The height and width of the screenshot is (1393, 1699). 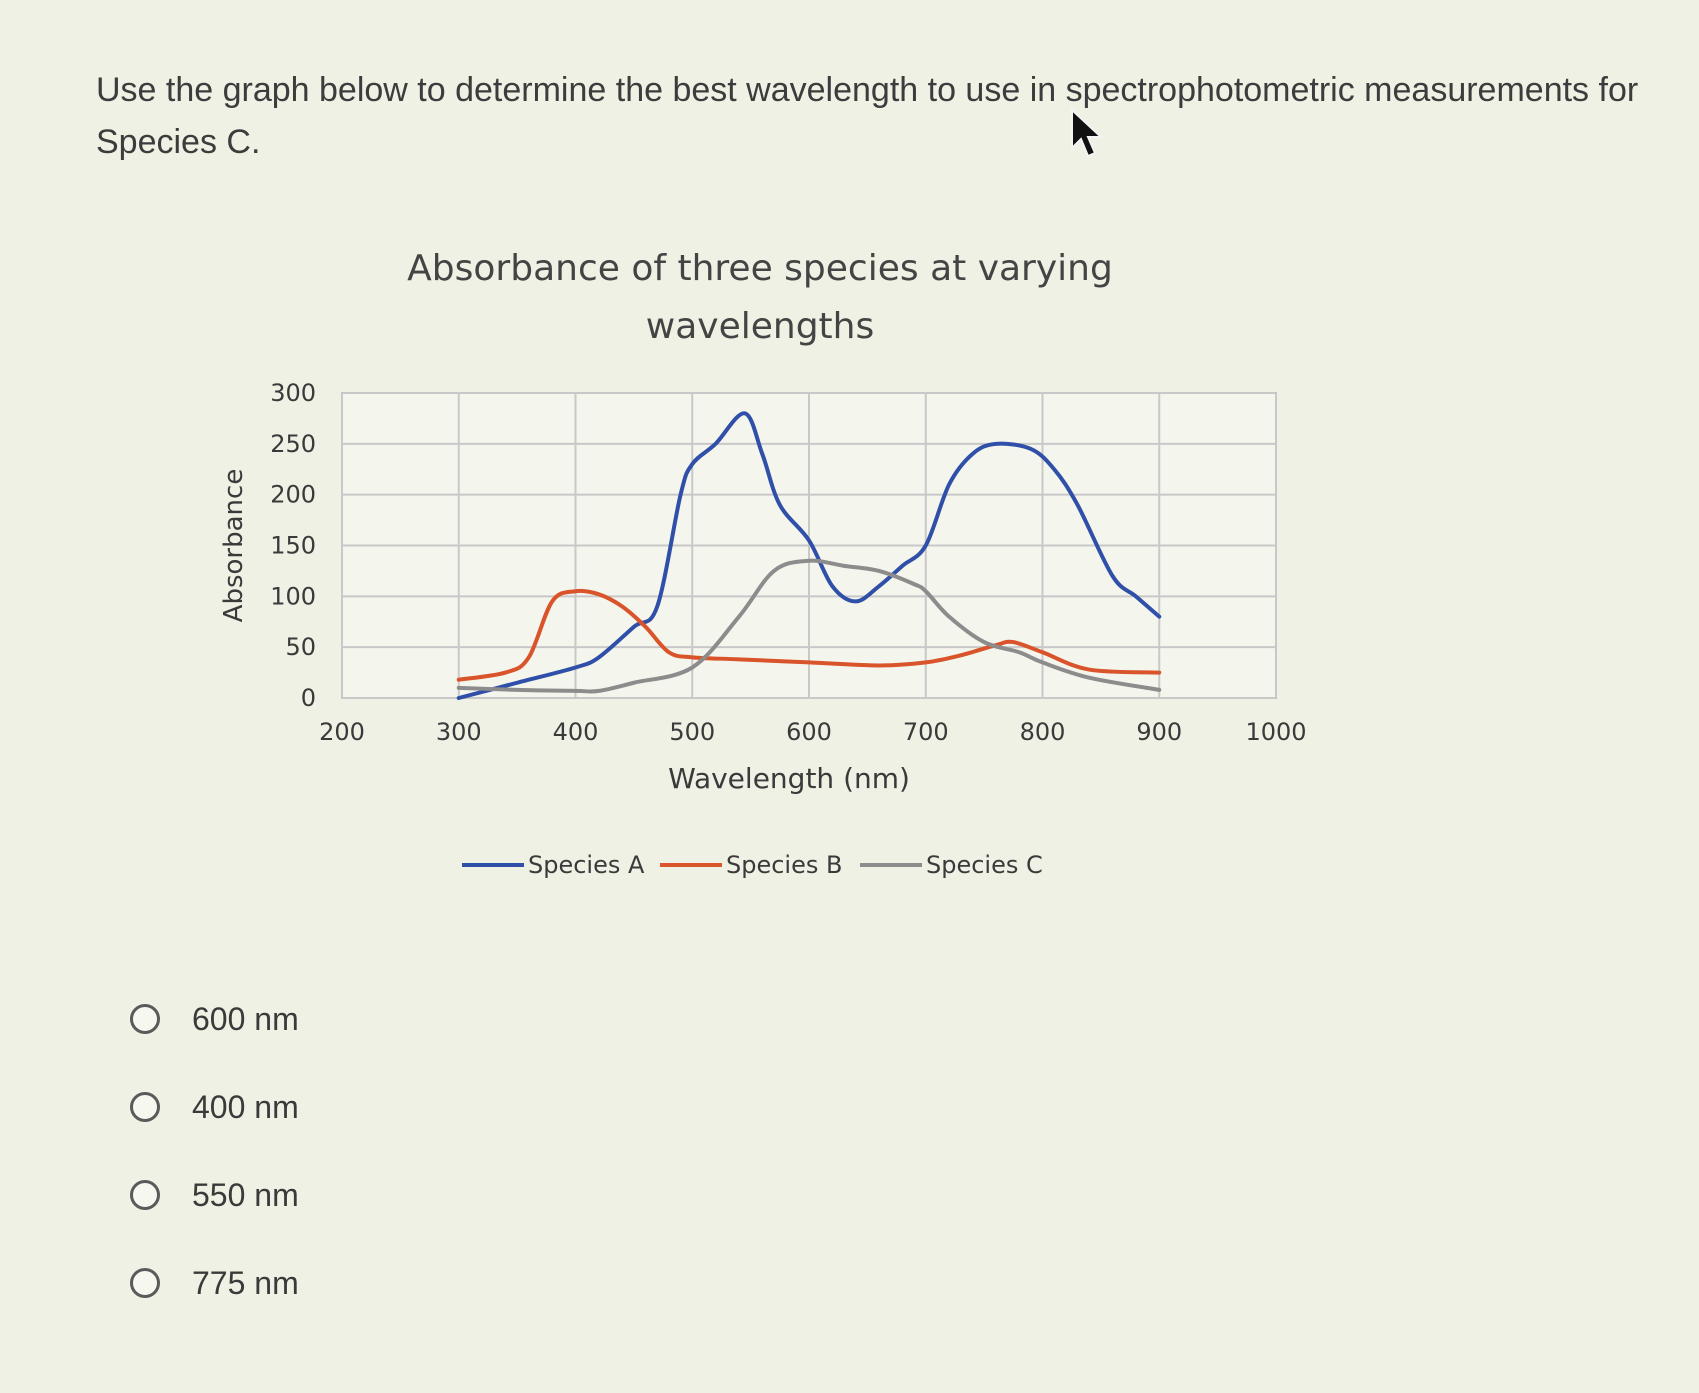 I want to click on option-label: 775 nm, so click(x=245, y=1282).